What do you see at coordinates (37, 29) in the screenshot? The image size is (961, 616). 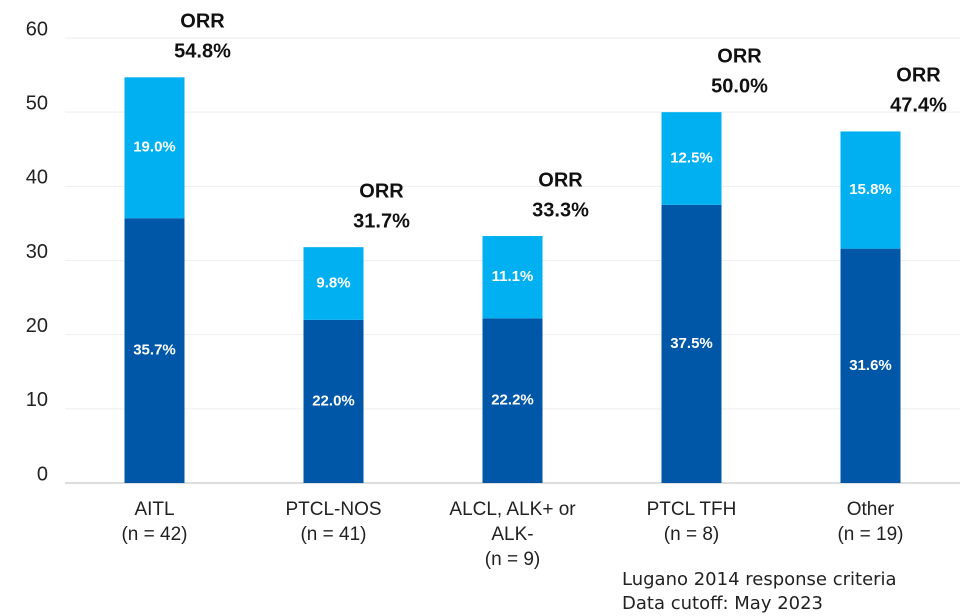 I see `y-tick-label: 60` at bounding box center [37, 29].